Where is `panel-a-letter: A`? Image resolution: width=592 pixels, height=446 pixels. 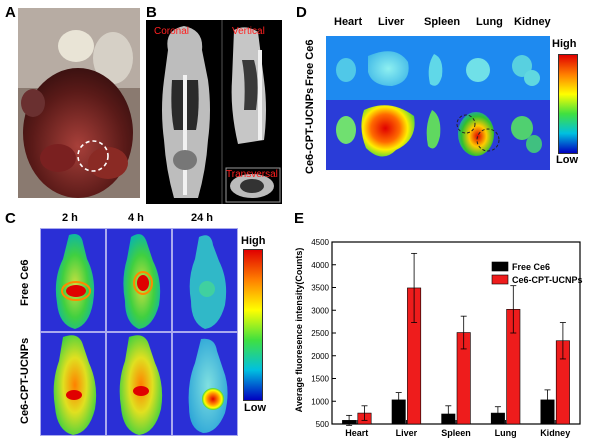
panel-a-letter: A is located at coordinates (10, 12).